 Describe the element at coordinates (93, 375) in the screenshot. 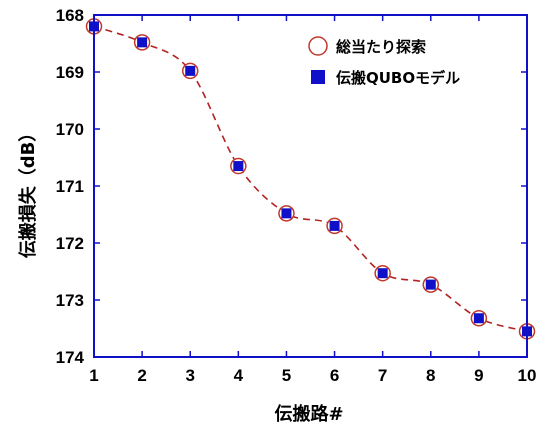

I see `x-tick-label: 1` at that location.